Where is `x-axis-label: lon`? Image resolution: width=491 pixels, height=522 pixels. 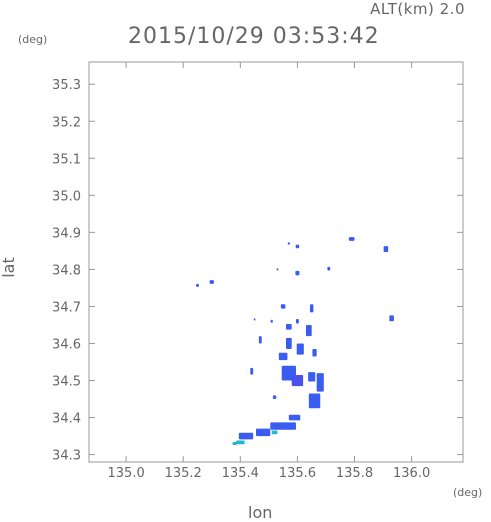
x-axis-label: lon is located at coordinates (260, 512).